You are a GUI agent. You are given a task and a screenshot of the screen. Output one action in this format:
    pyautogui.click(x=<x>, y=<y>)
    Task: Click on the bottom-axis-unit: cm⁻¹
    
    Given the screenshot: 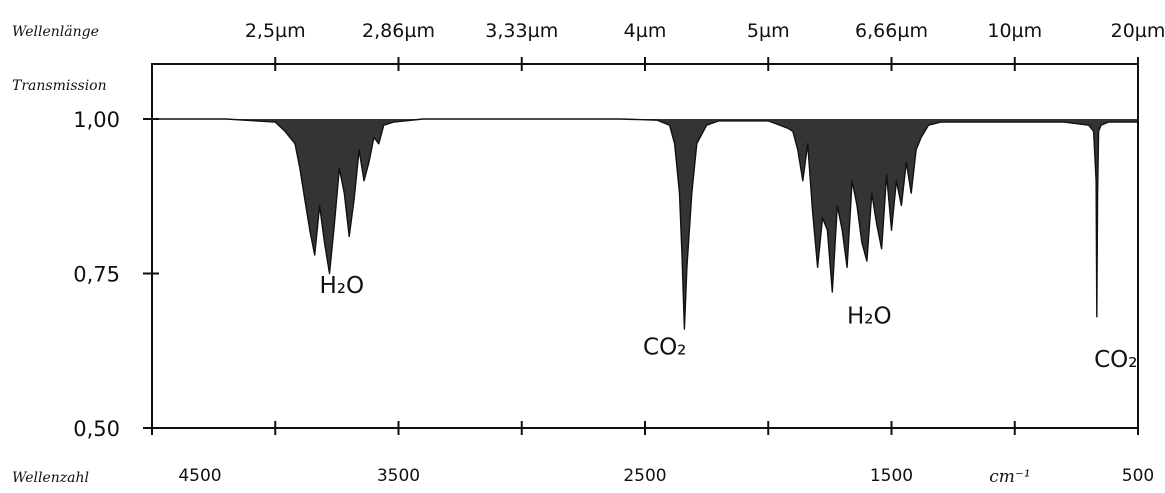 What is the action you would take?
    pyautogui.click(x=1009, y=477)
    